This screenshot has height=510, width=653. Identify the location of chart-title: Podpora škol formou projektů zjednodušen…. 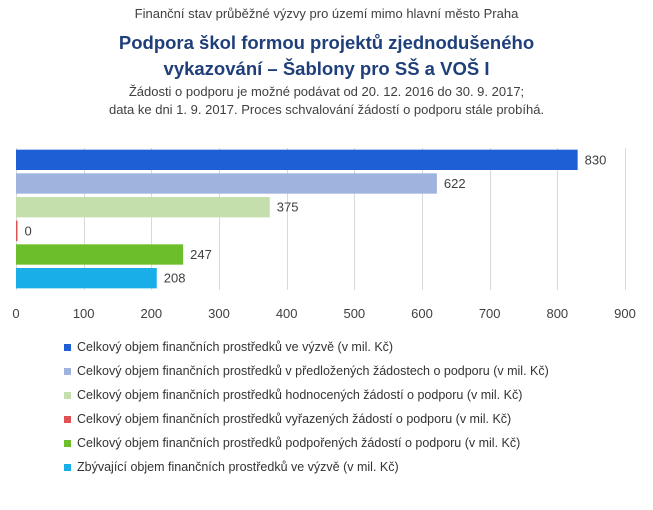
(326, 56).